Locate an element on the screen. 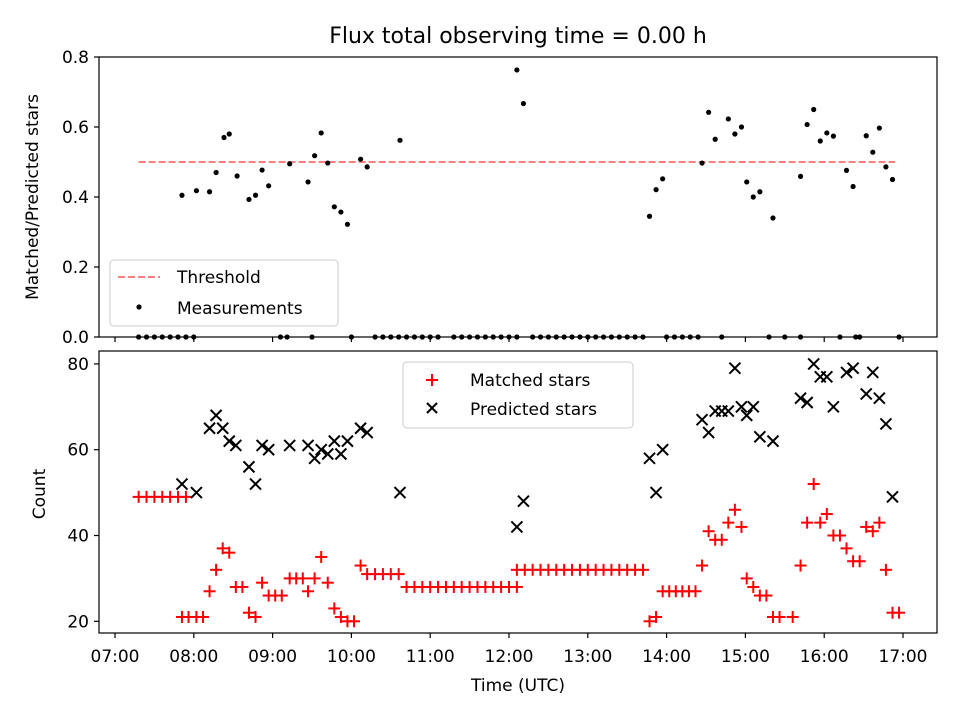  bottom-y-tick-label: 40 is located at coordinates (78, 537).